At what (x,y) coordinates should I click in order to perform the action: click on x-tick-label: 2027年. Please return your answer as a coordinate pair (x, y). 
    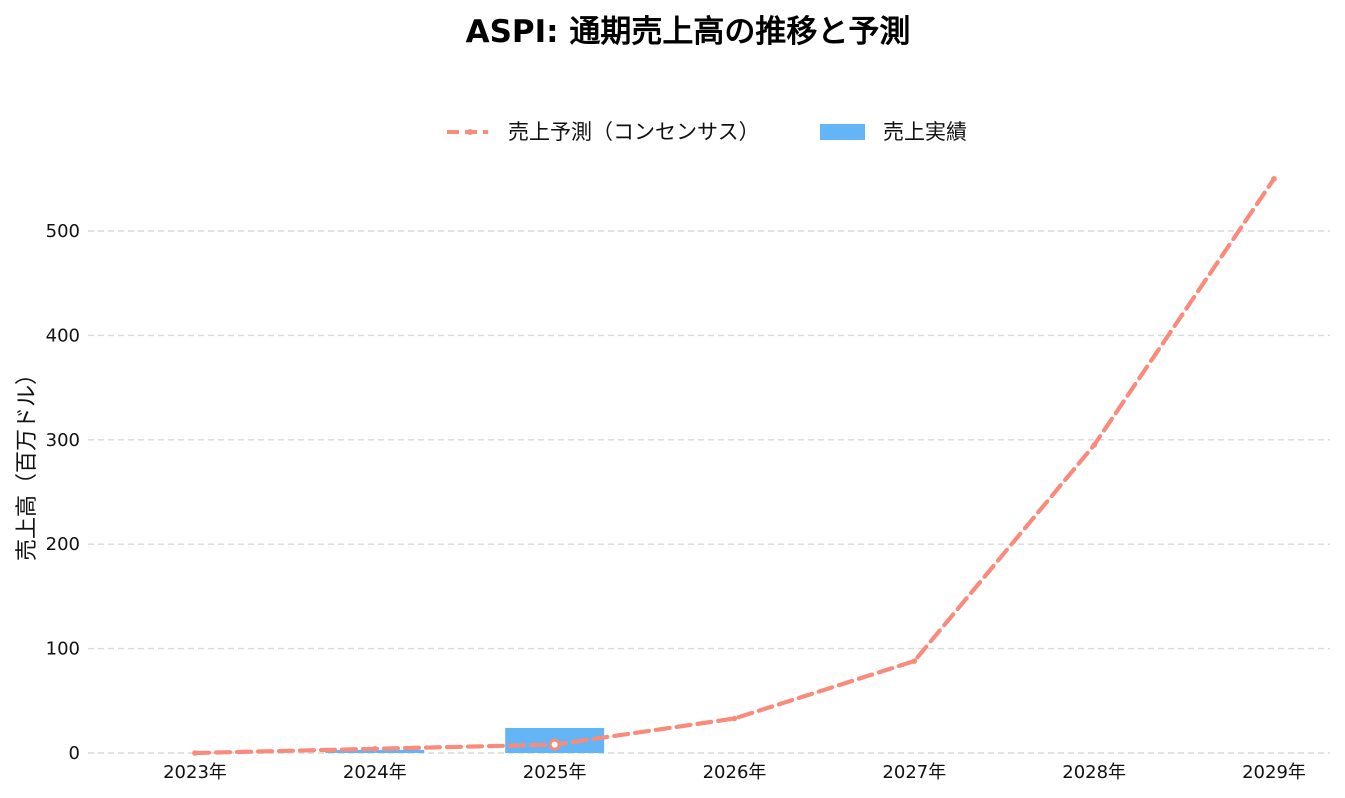
    Looking at the image, I should click on (914, 772).